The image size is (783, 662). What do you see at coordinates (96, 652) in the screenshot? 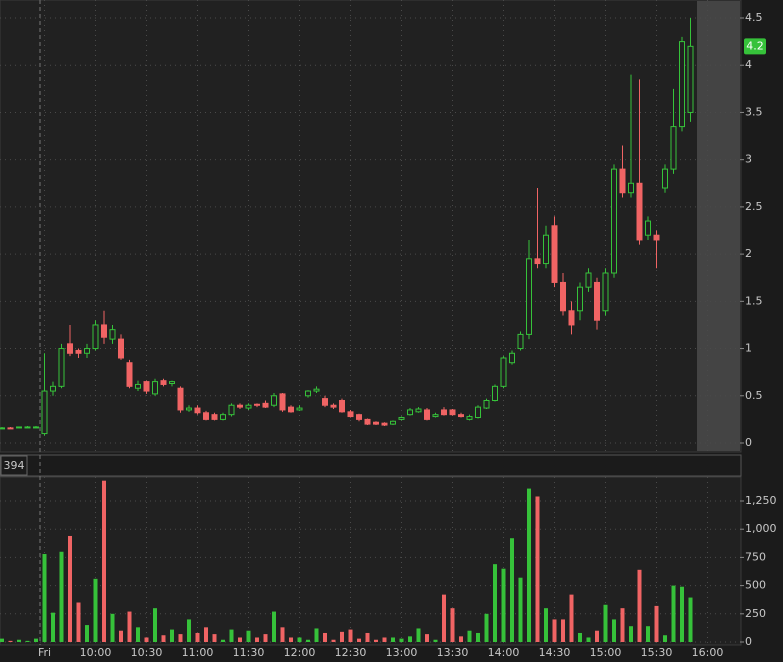
I see `x-tick-label: 10:00` at bounding box center [96, 652].